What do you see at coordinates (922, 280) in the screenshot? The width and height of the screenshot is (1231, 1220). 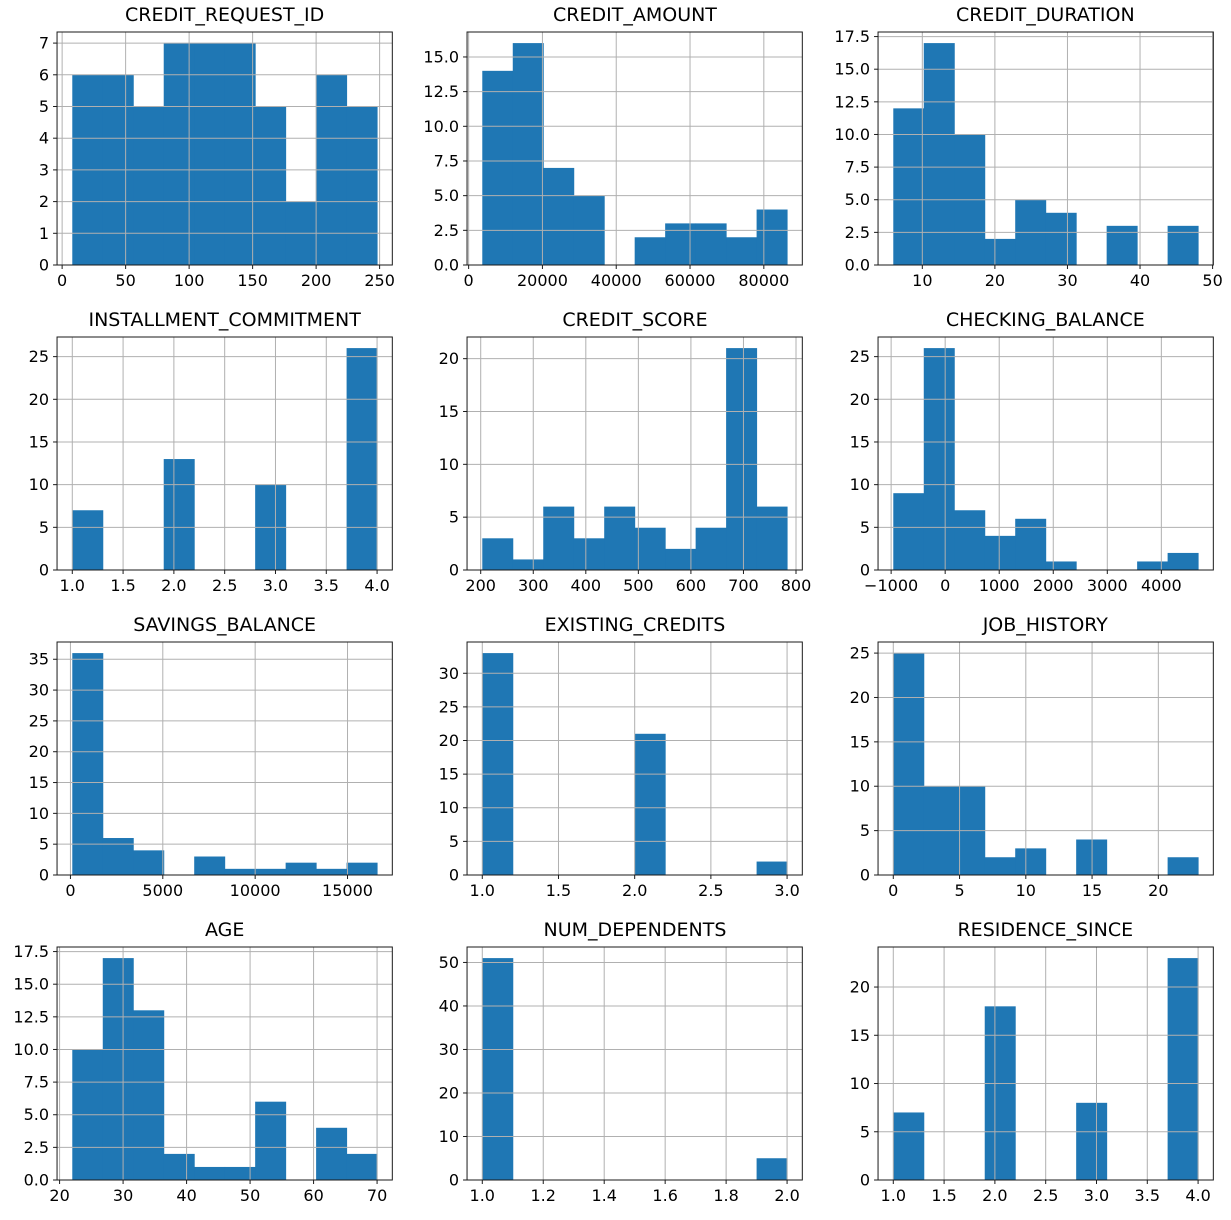 I see `x-tick-label: 10` at bounding box center [922, 280].